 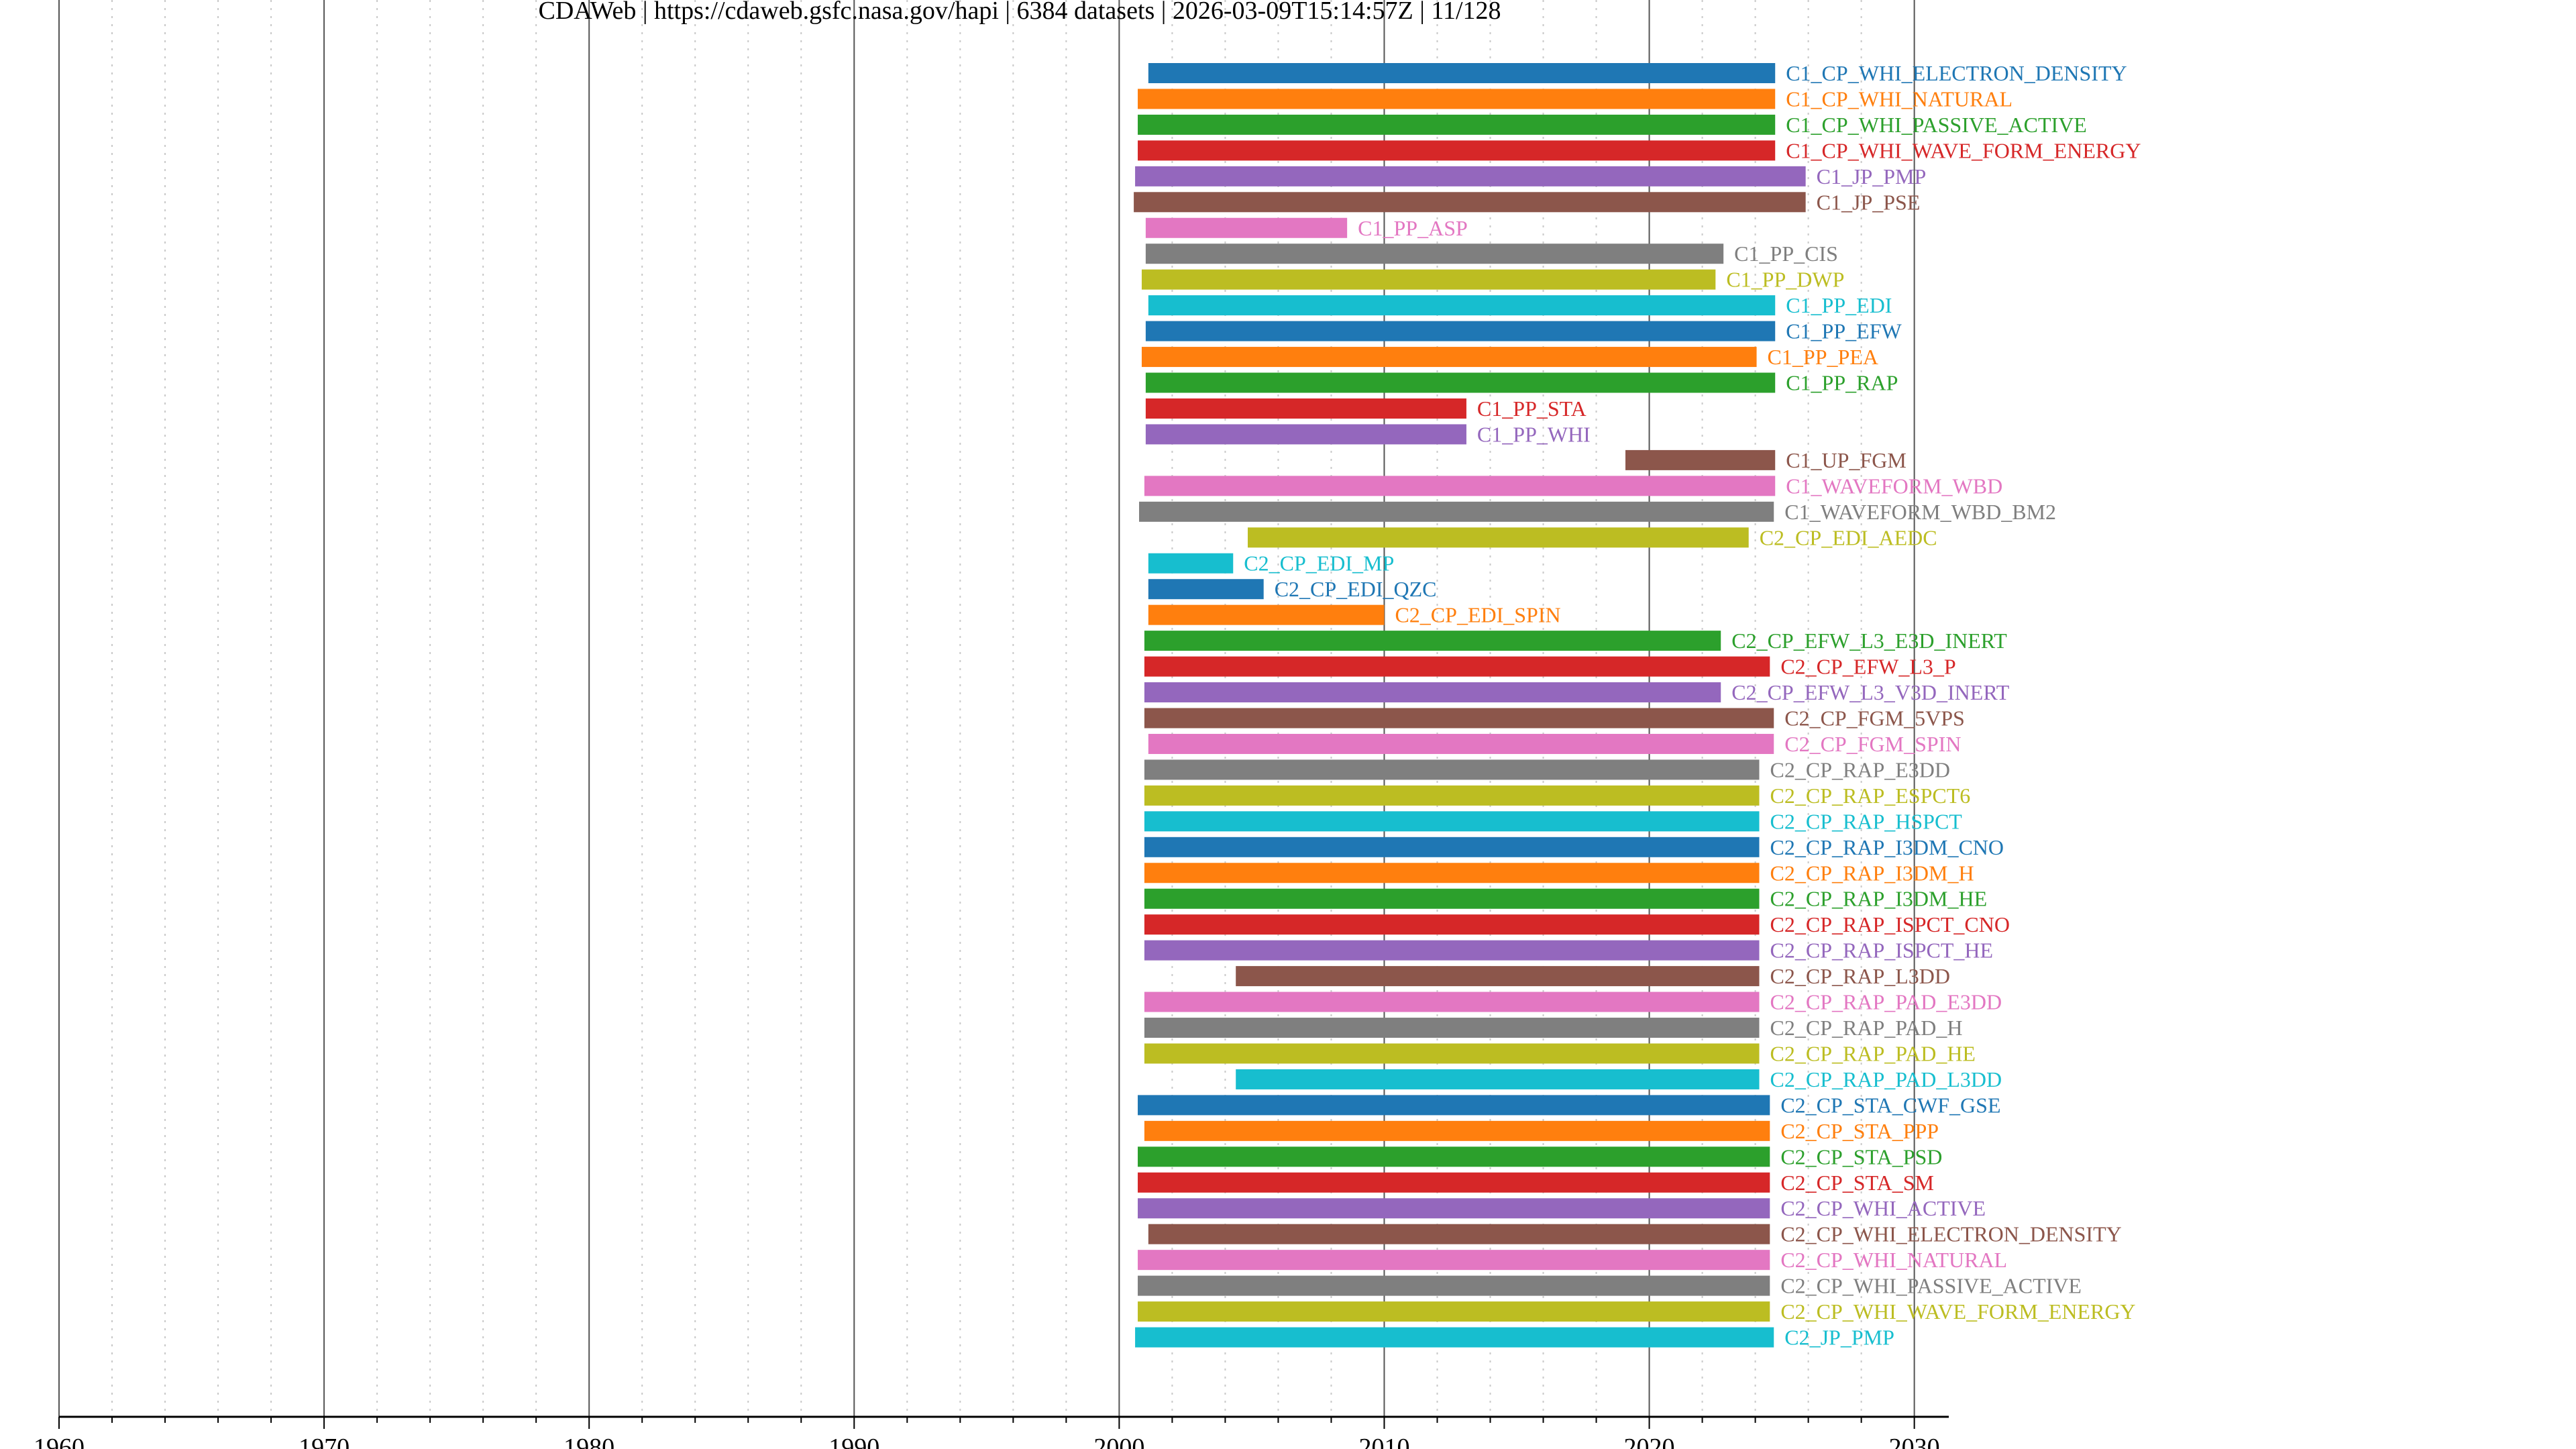 What do you see at coordinates (1869, 641) in the screenshot?
I see `dataset-label: C2_CP_EFW_L3_E3D_INERT` at bounding box center [1869, 641].